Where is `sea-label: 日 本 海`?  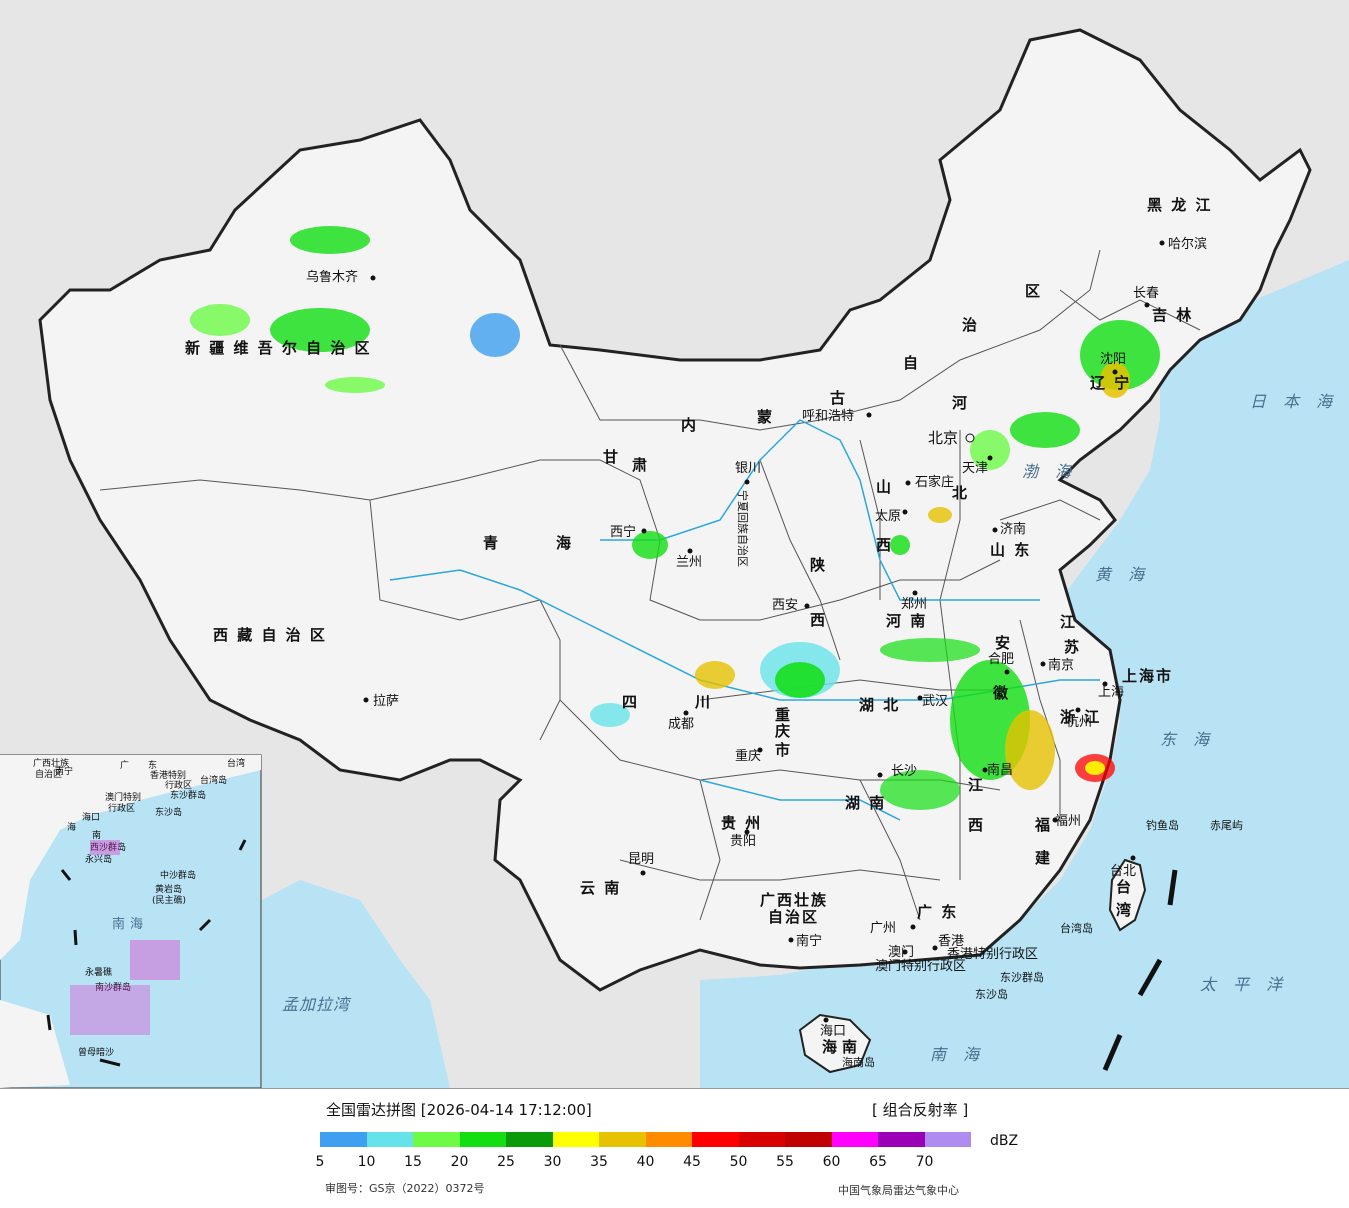 sea-label: 日 本 海 is located at coordinates (1294, 401).